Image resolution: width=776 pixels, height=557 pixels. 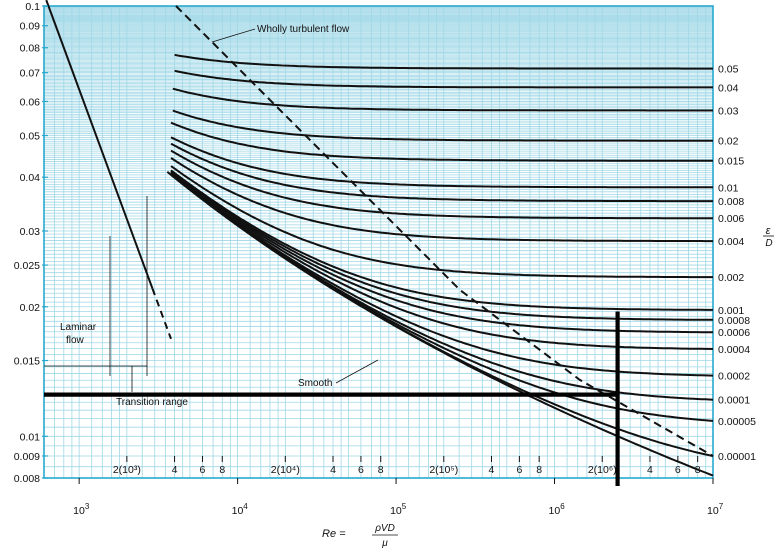 What do you see at coordinates (728, 188) in the screenshot?
I see `roughness-label: 0.01` at bounding box center [728, 188].